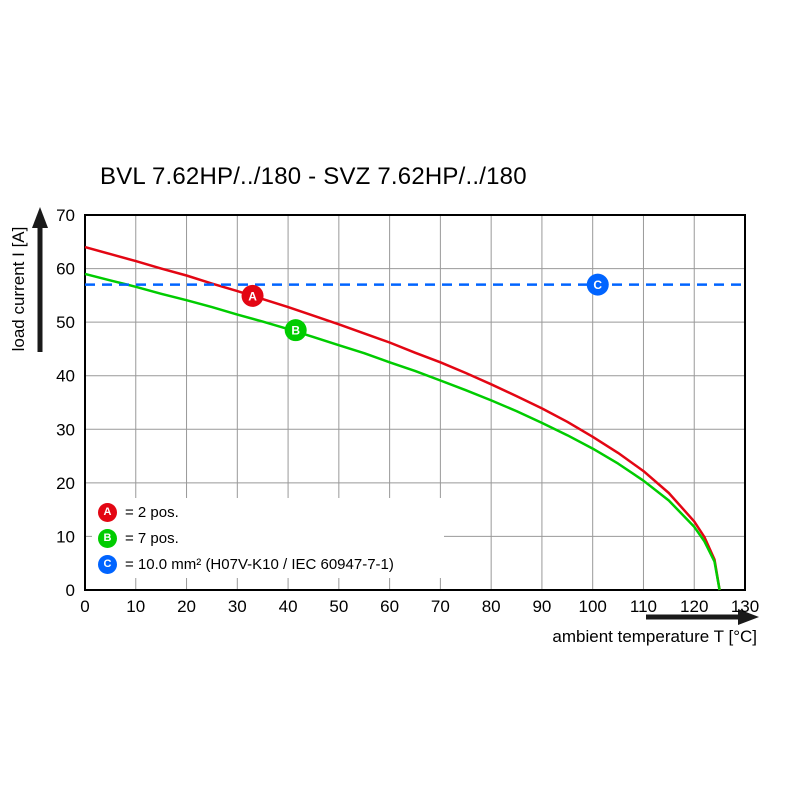  Describe the element at coordinates (65, 269) in the screenshot. I see `y-tick-label: 60` at that location.